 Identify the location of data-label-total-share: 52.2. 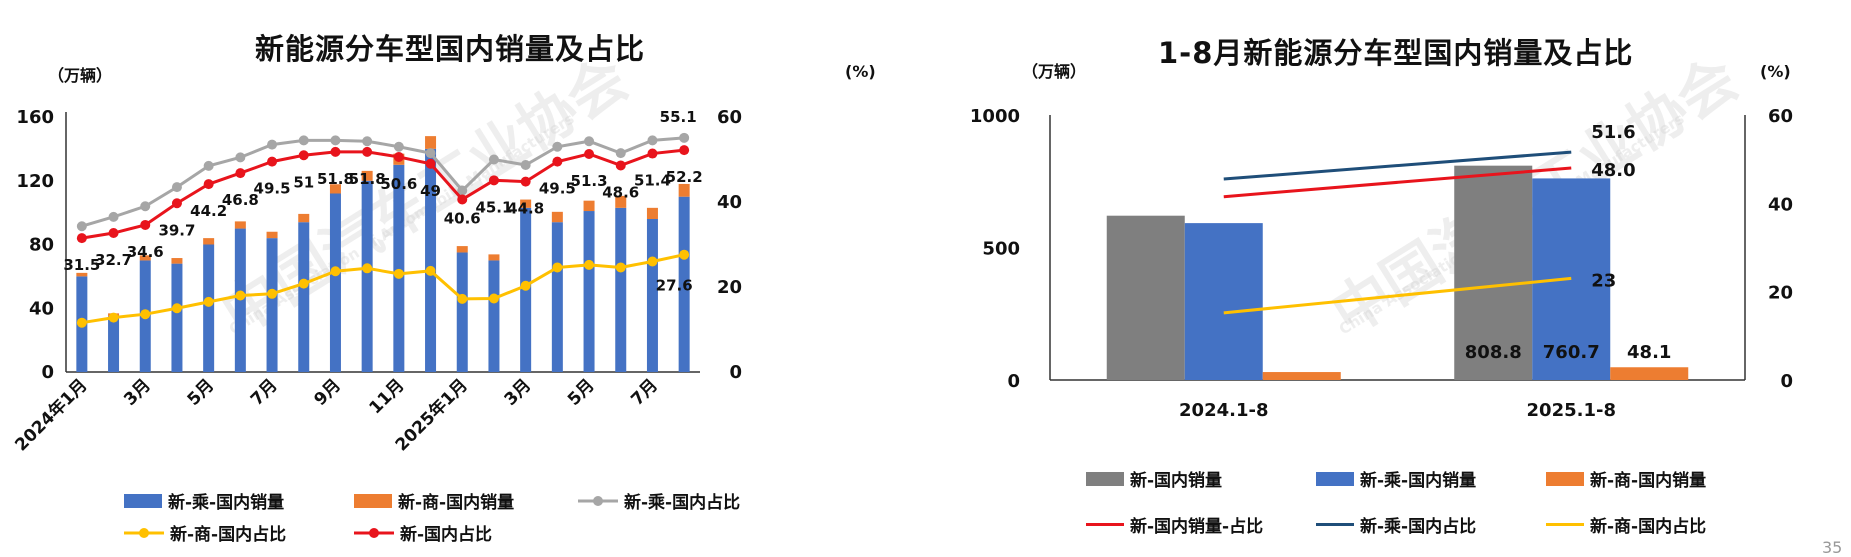
(684, 177).